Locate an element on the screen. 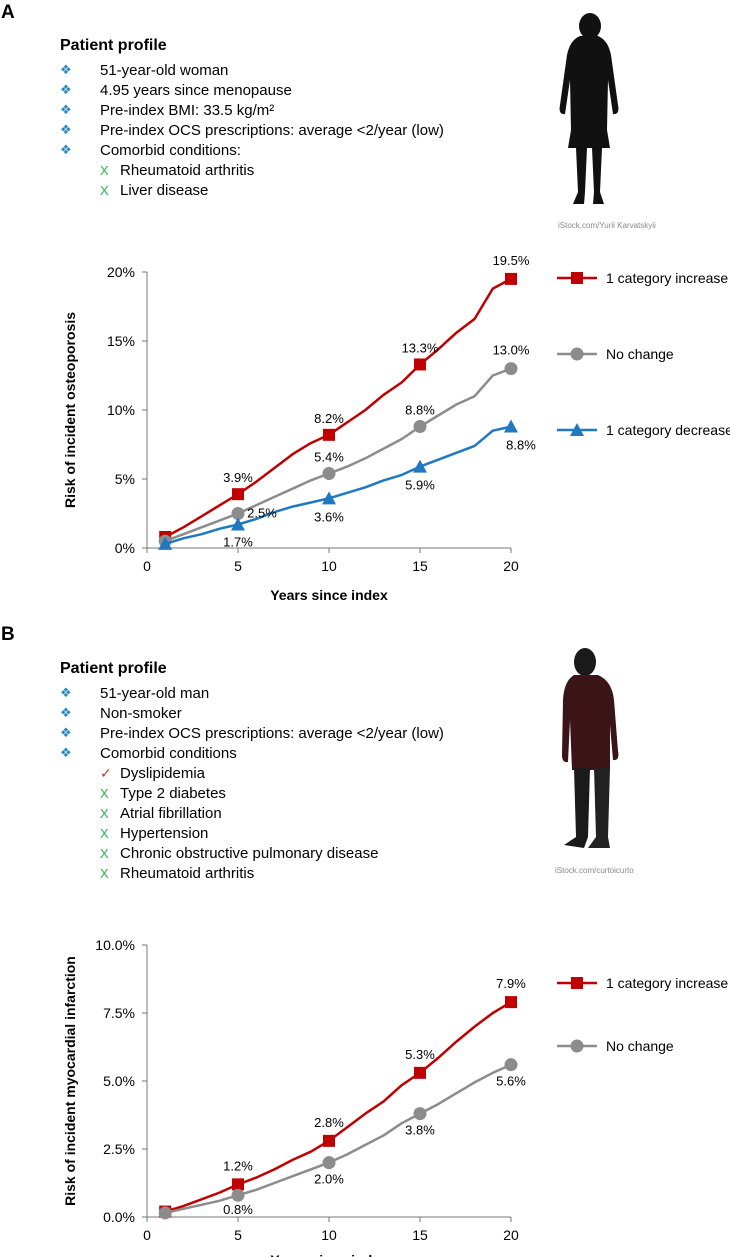  data-label: 13.3% is located at coordinates (420, 347).